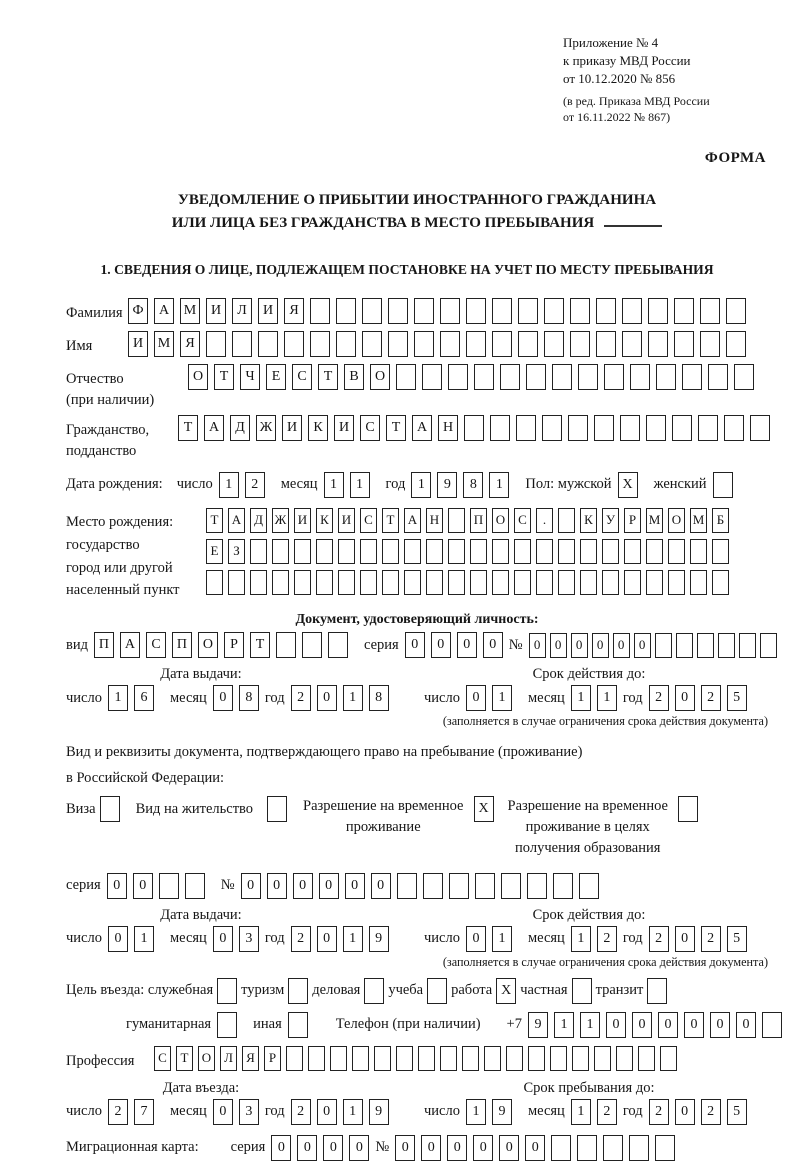 The image size is (800, 1163). Describe the element at coordinates (318, 427) in the screenshot. I see `char-box: К` at that location.